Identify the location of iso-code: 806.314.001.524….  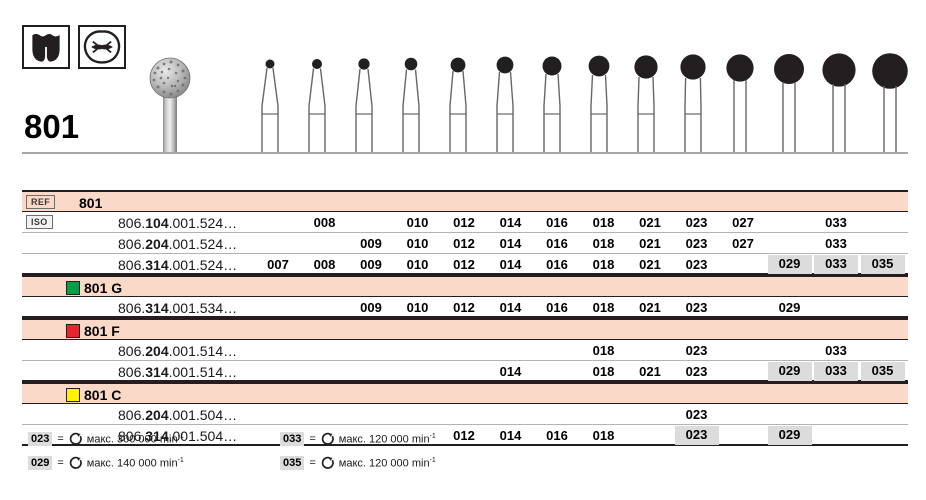
(178, 265).